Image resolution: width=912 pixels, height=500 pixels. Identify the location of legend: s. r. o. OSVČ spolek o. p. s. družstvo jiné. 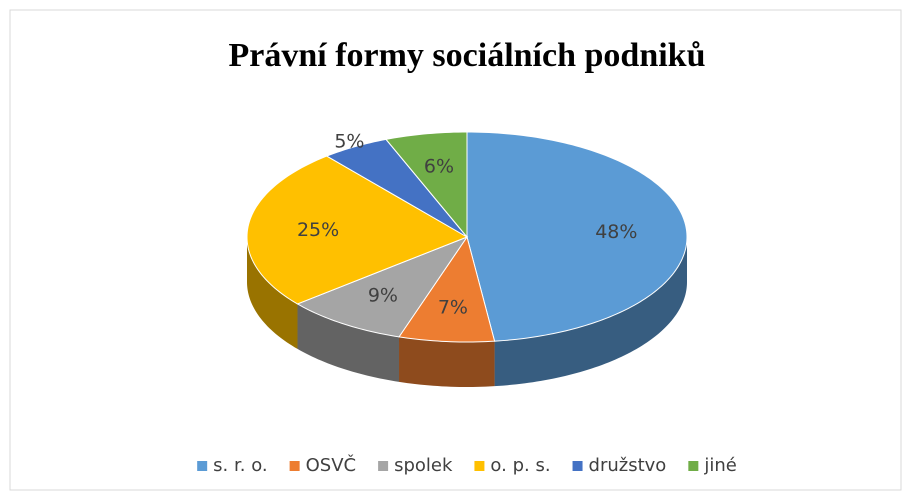
(467, 465).